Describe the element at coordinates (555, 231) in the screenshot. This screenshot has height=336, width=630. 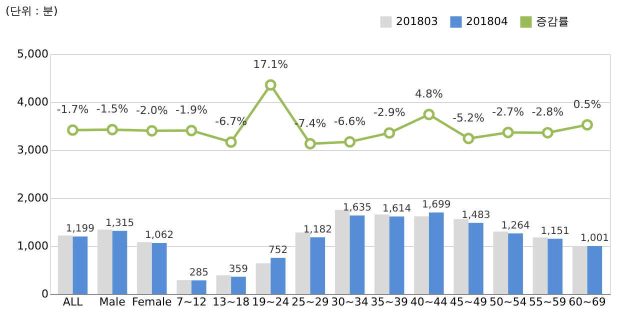
I see `data-label: 1,151` at that location.